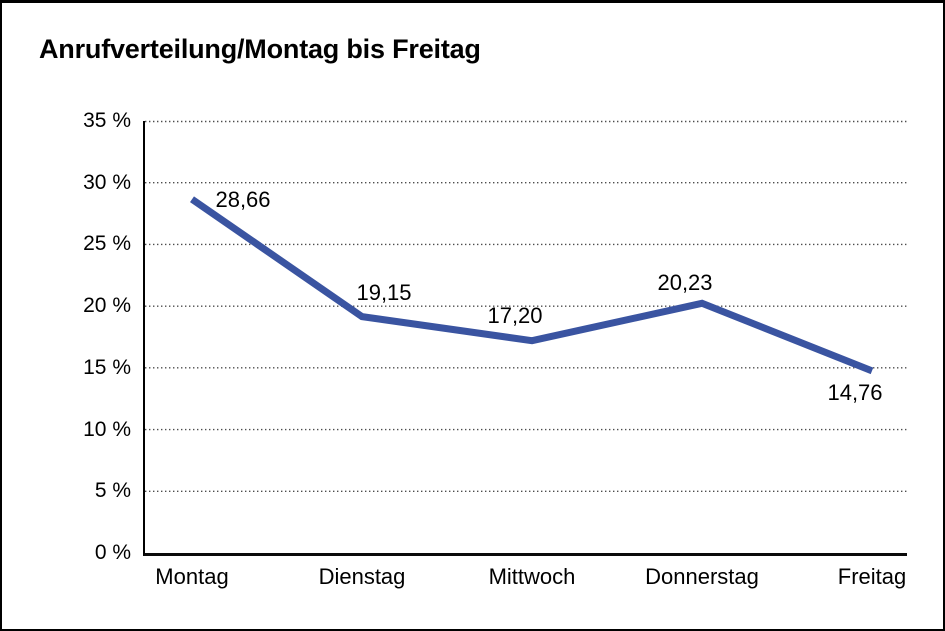 The height and width of the screenshot is (631, 945). I want to click on x-axis-category-label: Freitag, so click(872, 576).